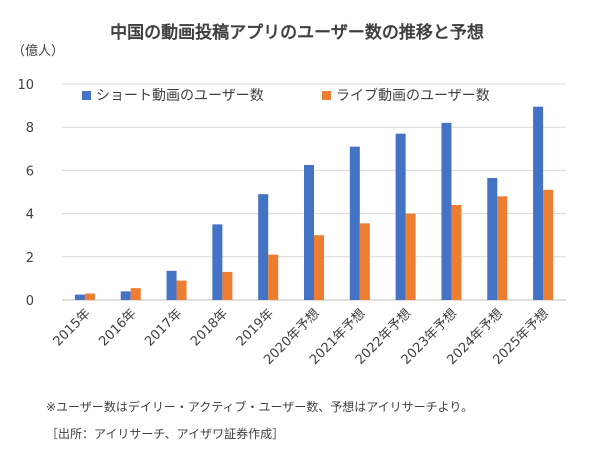  I want to click on source-note: ［出所：アイリサーチ、アイザワ証券作成］, so click(165, 434).